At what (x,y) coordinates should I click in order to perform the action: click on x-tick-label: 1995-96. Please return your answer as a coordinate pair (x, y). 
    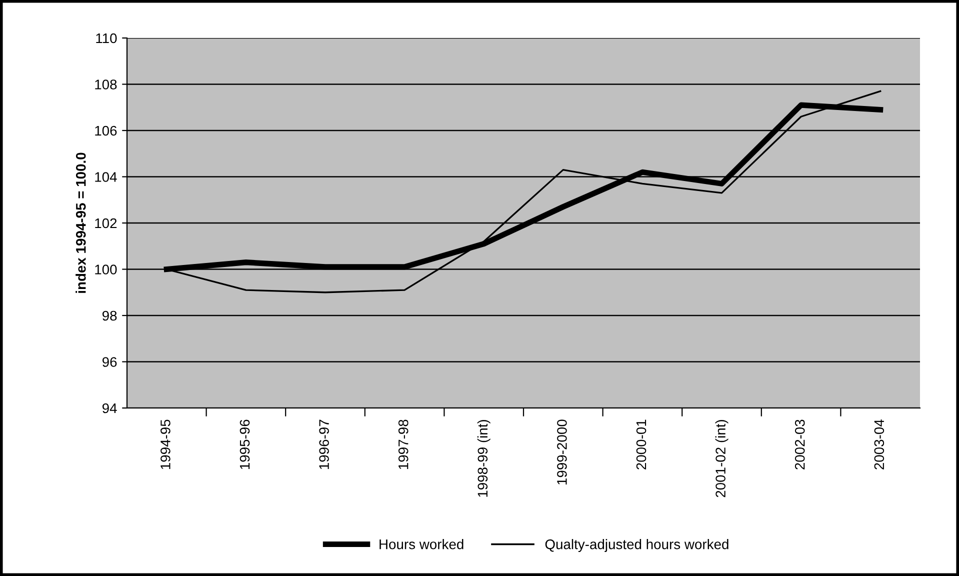
    Looking at the image, I should click on (245, 445).